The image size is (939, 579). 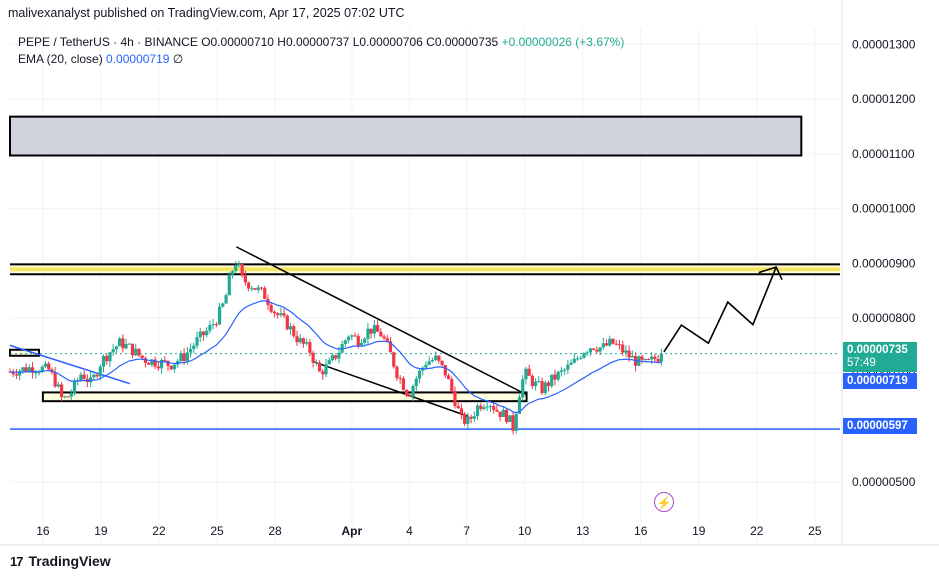 What do you see at coordinates (138, 59) in the screenshot?
I see `ema-value: 0.00000719` at bounding box center [138, 59].